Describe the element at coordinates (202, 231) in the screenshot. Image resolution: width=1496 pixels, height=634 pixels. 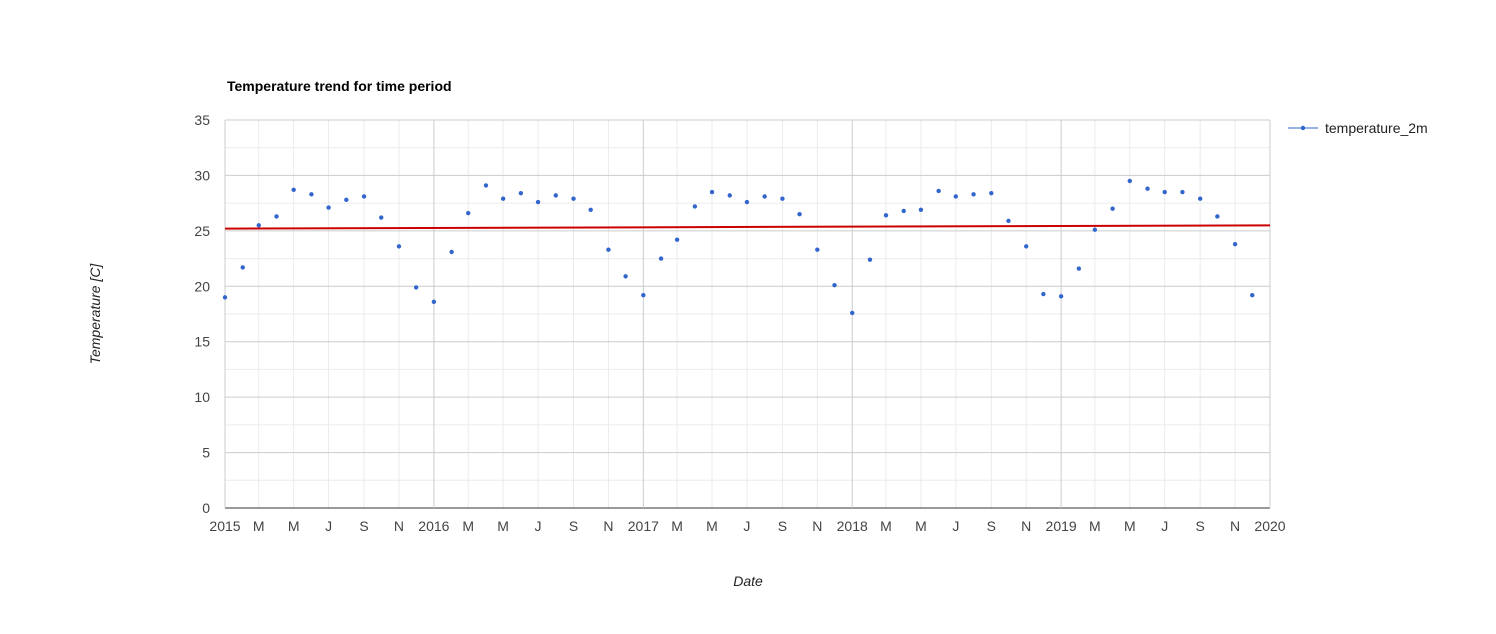
I see `y-tick-label: 25` at that location.